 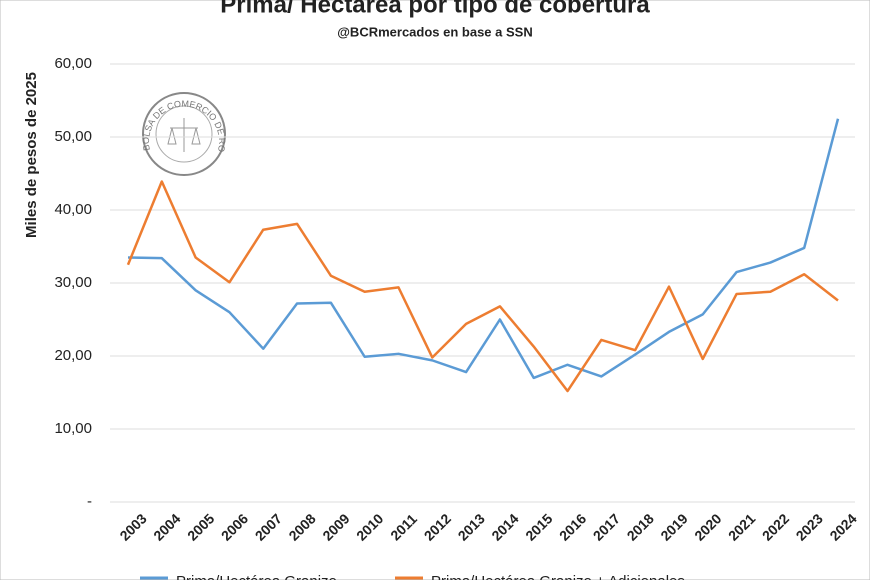 I want to click on y-tick-label: 40,00, so click(x=73, y=209).